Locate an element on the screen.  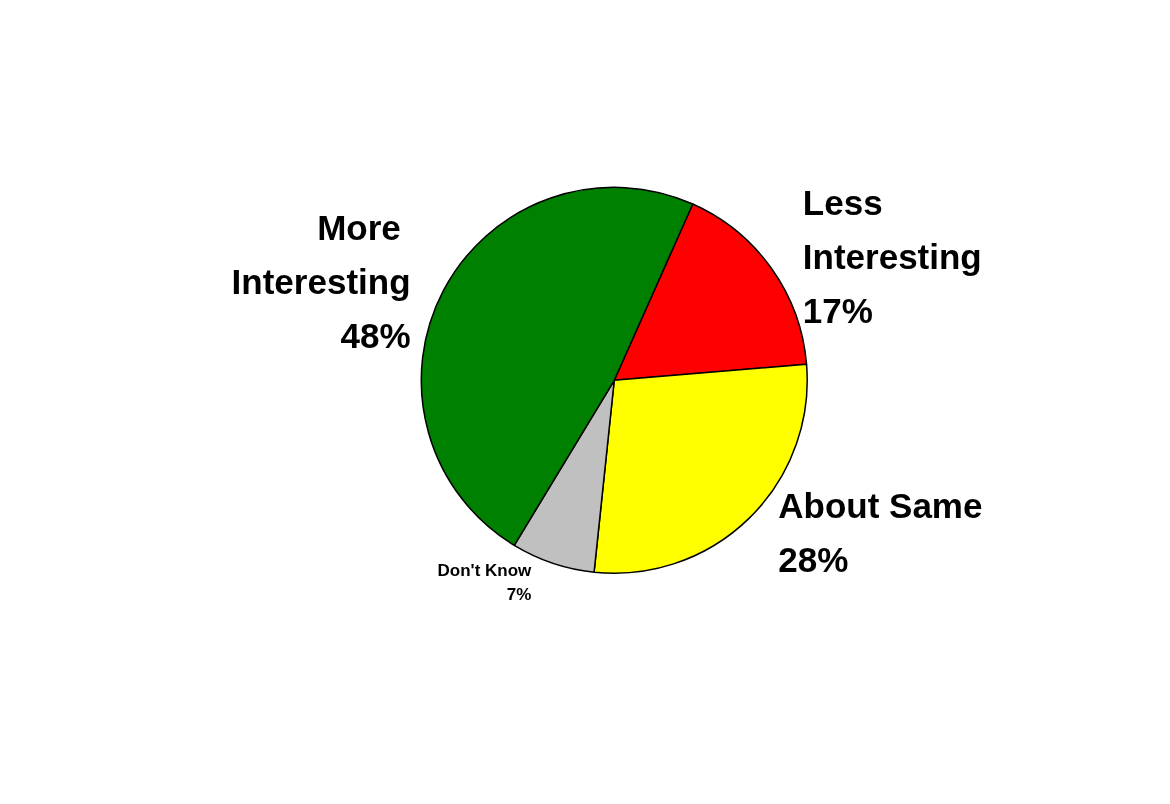
slice-label: More Interesting is located at coordinates (321, 255).